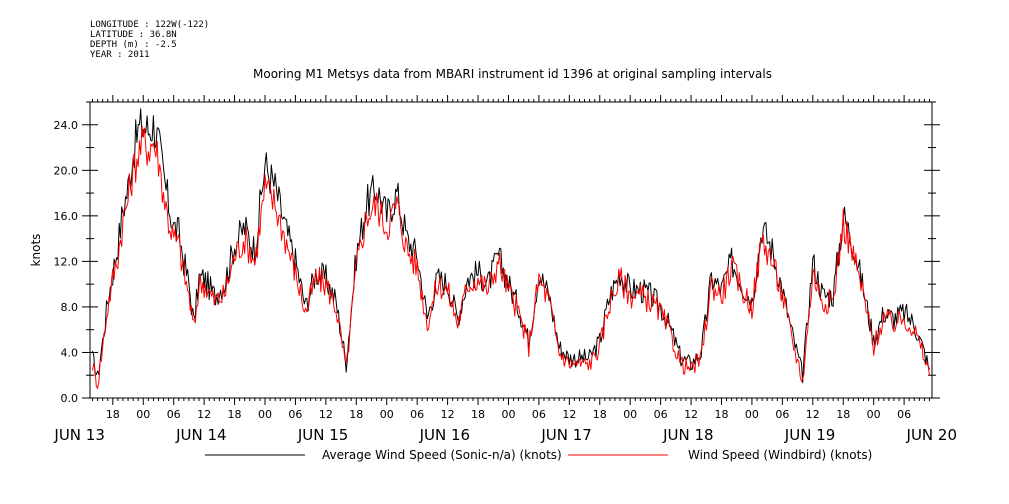  Describe the element at coordinates (444, 435) in the screenshot. I see `date-label: JUN 16` at that location.